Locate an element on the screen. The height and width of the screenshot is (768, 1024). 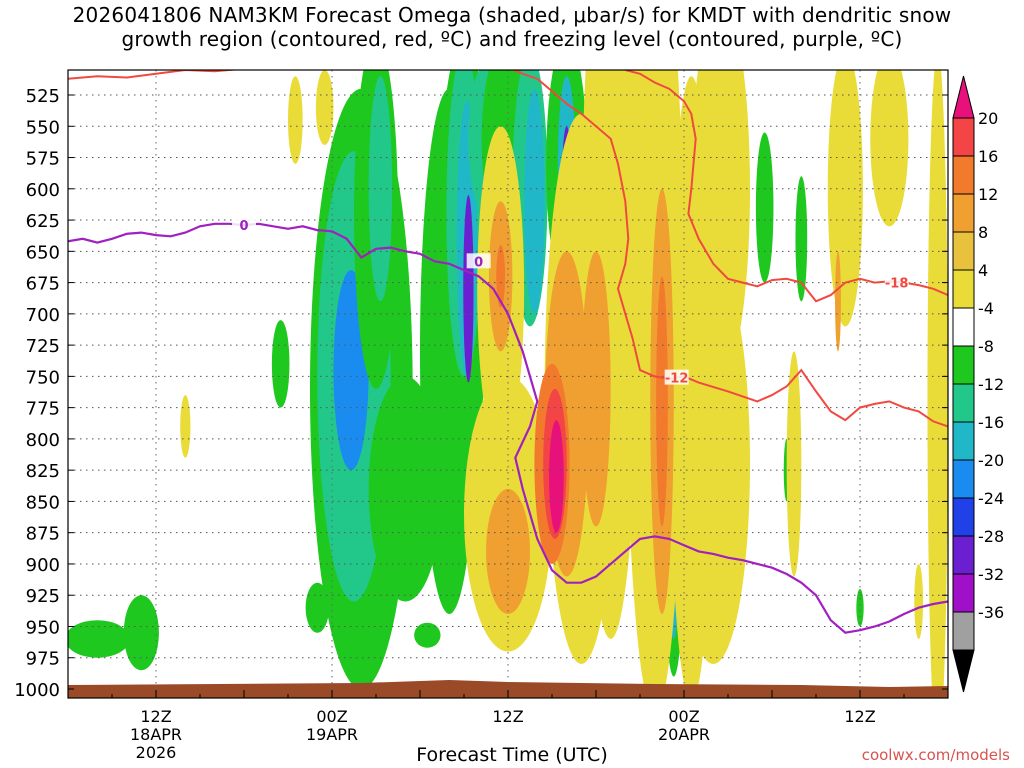
y-tick-label-550: 550 is located at coordinates (43, 127).